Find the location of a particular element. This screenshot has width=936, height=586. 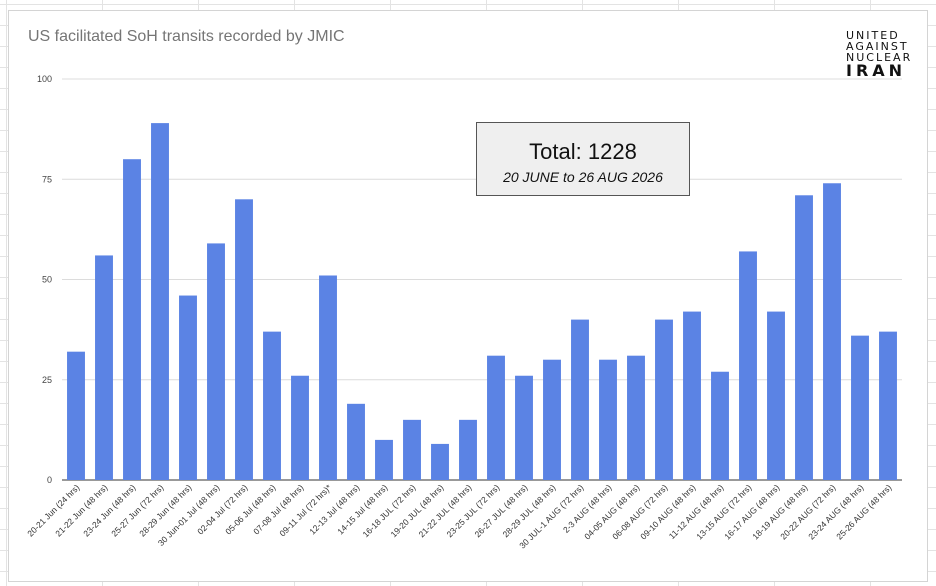

x-tick-label: 05-06 Jul (48 hrs) is located at coordinates (250, 509).